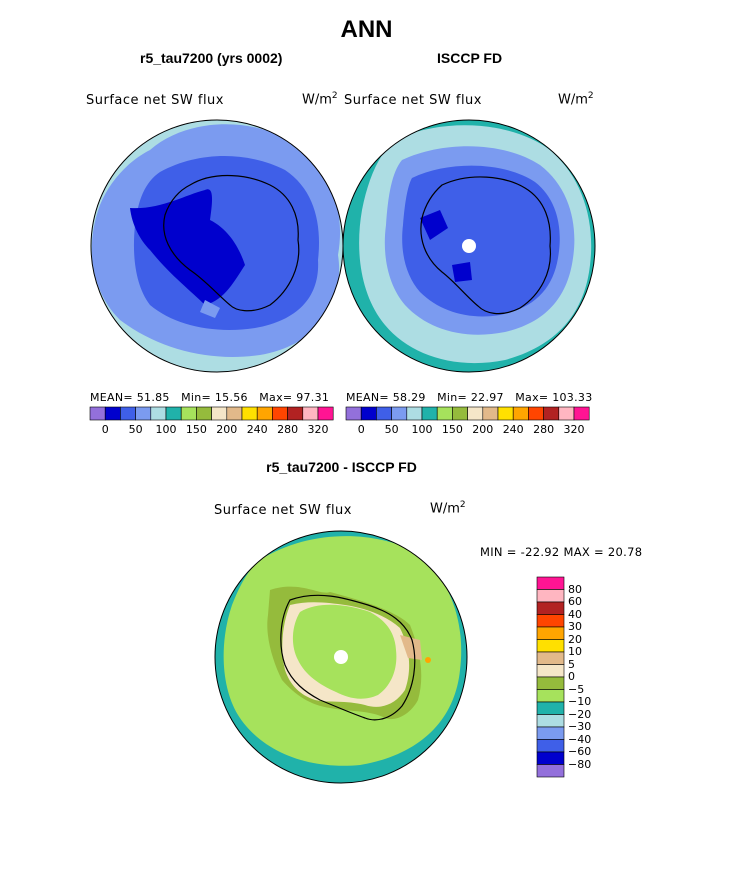 Image resolution: width=733 pixels, height=882 pixels. I want to click on left-antarctica-coastline, so click(231, 243).